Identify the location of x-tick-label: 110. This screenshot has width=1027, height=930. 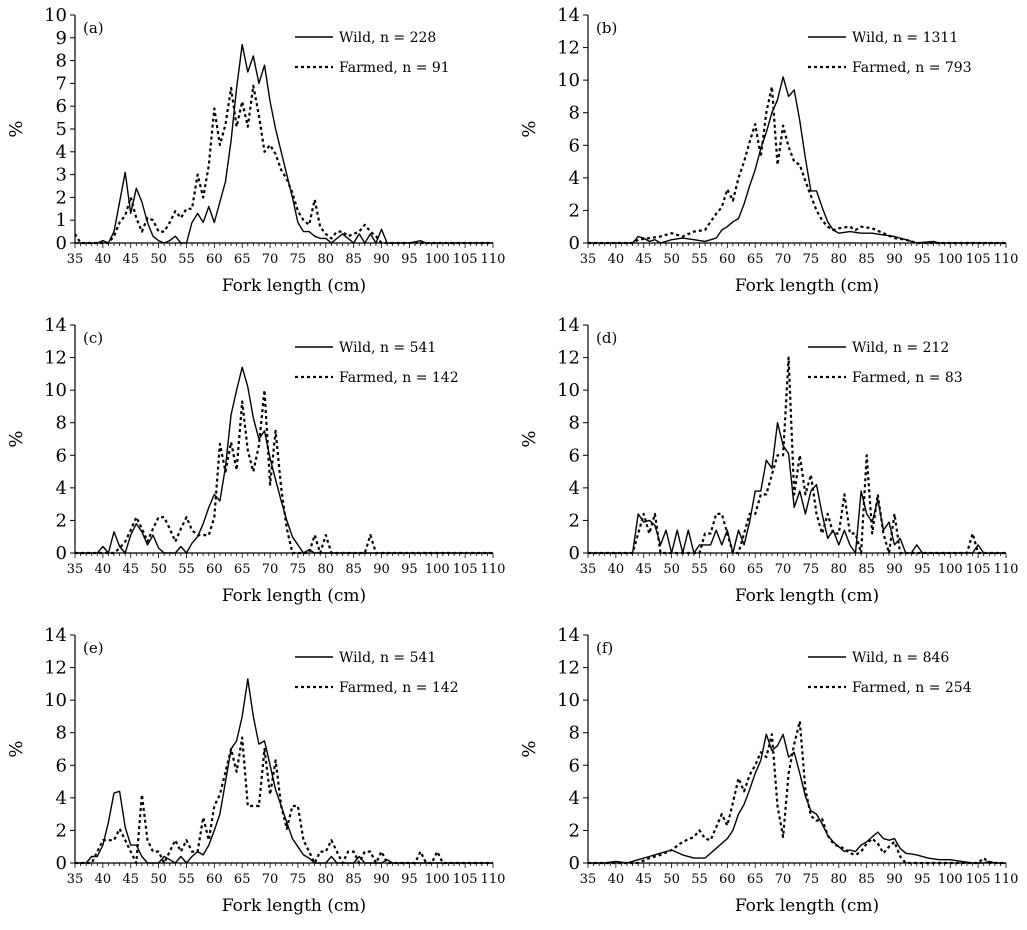
(1006, 569).